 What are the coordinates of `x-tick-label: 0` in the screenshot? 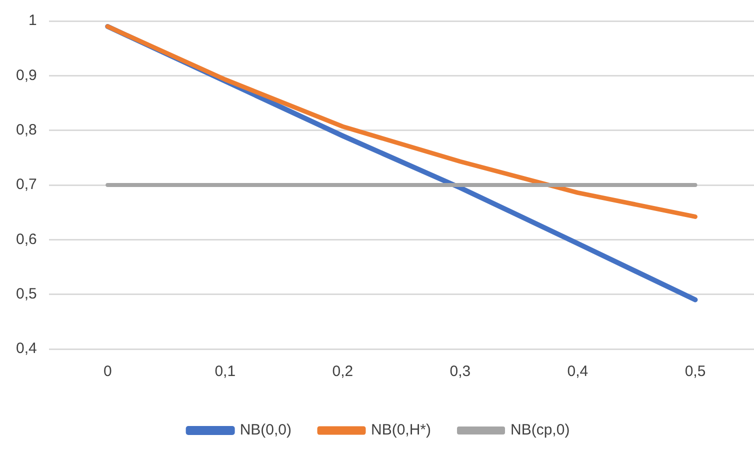 It's located at (107, 371).